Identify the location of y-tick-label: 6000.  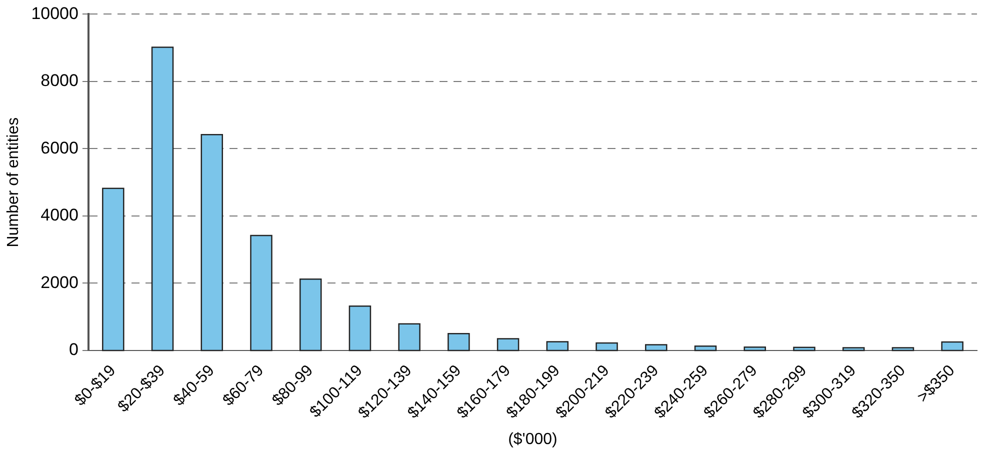
(59, 148).